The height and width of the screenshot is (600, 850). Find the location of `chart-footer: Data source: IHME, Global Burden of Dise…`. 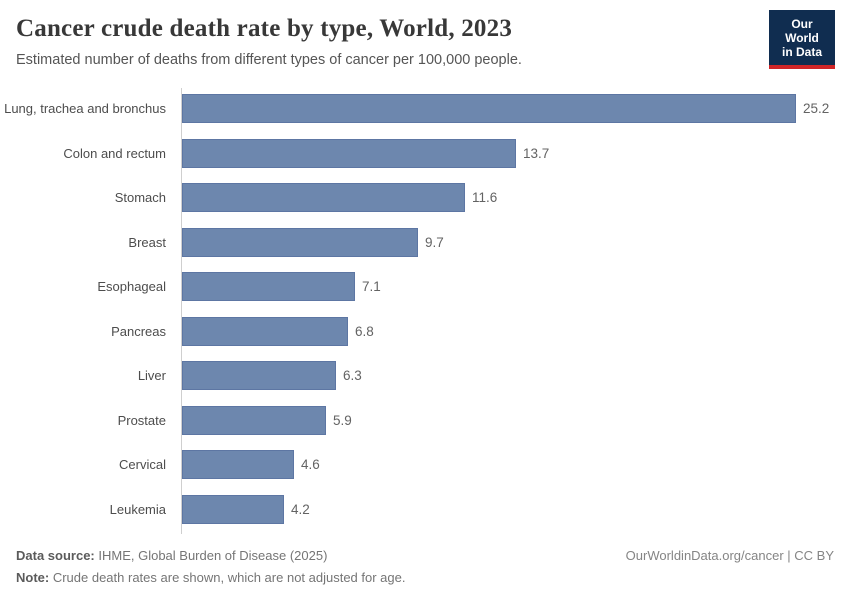

chart-footer: Data source: IHME, Global Burden of Dise… is located at coordinates (425, 566).